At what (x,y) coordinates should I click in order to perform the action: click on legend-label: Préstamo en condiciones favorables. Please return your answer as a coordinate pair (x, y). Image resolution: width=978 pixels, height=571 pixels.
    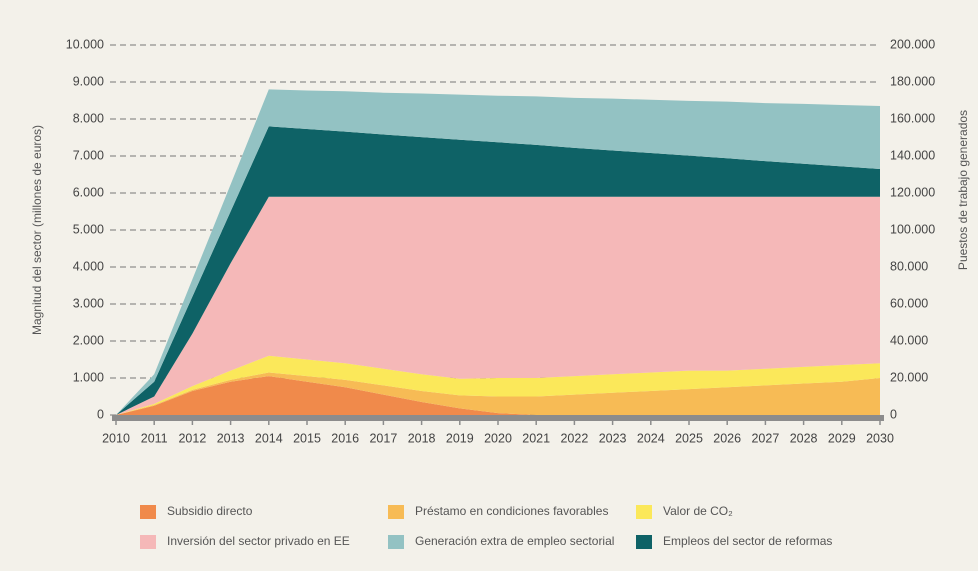
    Looking at the image, I should click on (511, 511).